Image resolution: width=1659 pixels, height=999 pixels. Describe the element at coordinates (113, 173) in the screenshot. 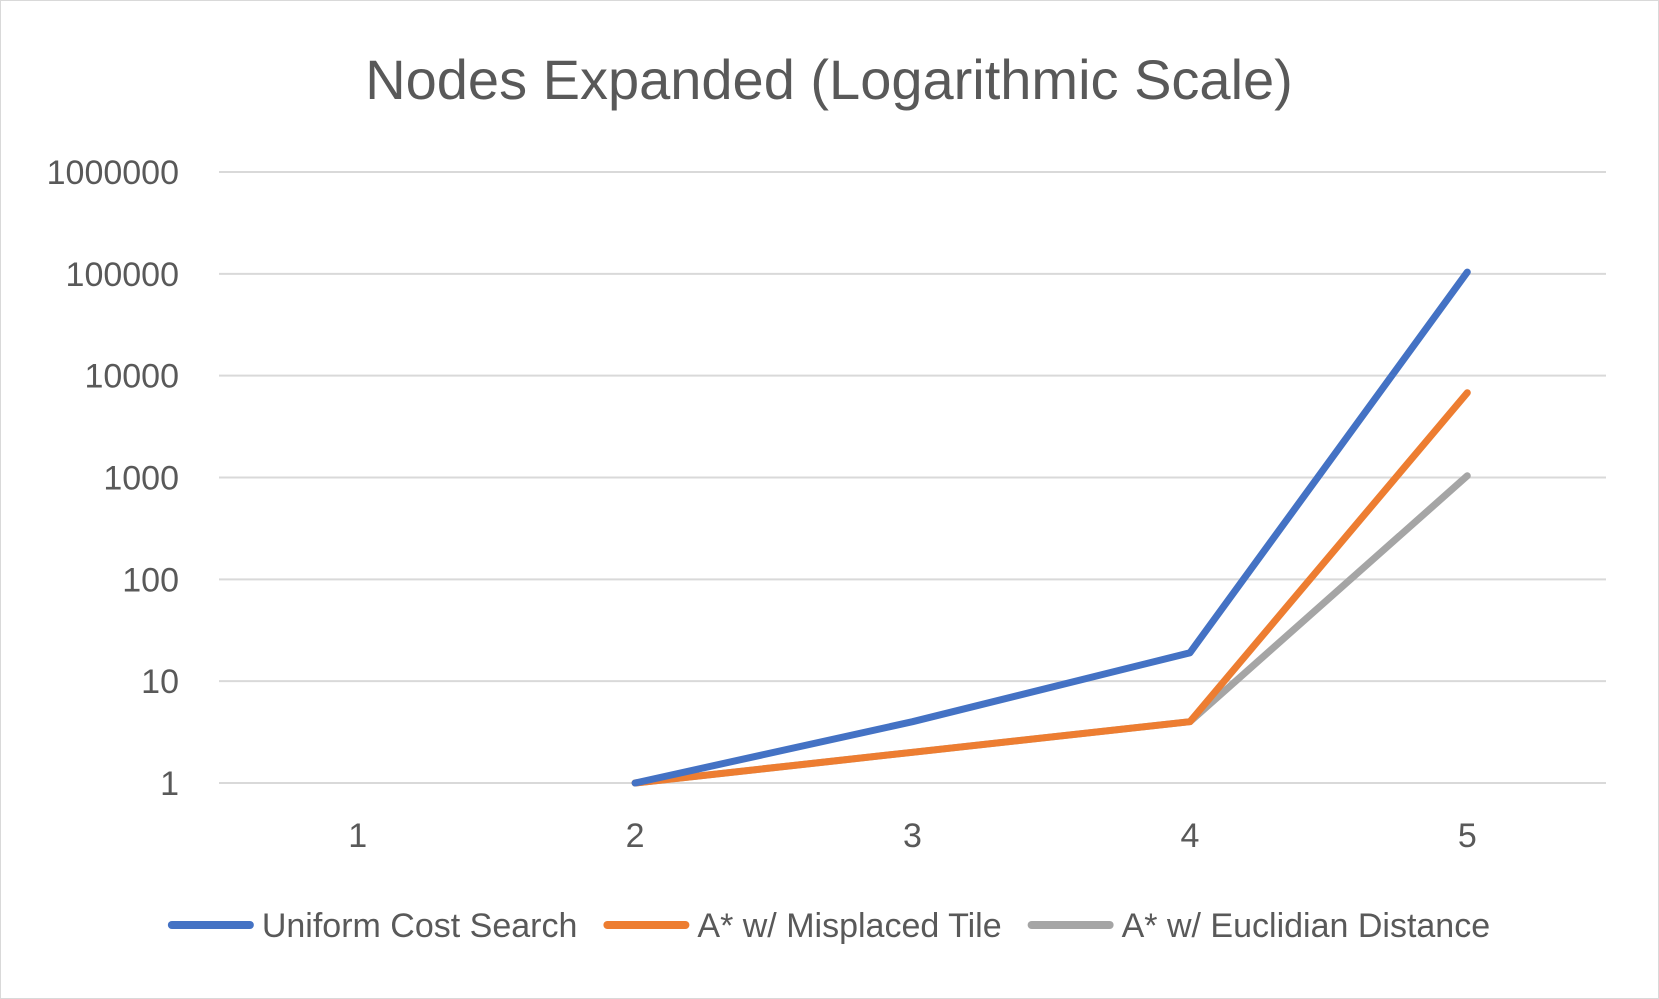

I see `y-tick-label: 1000000` at that location.